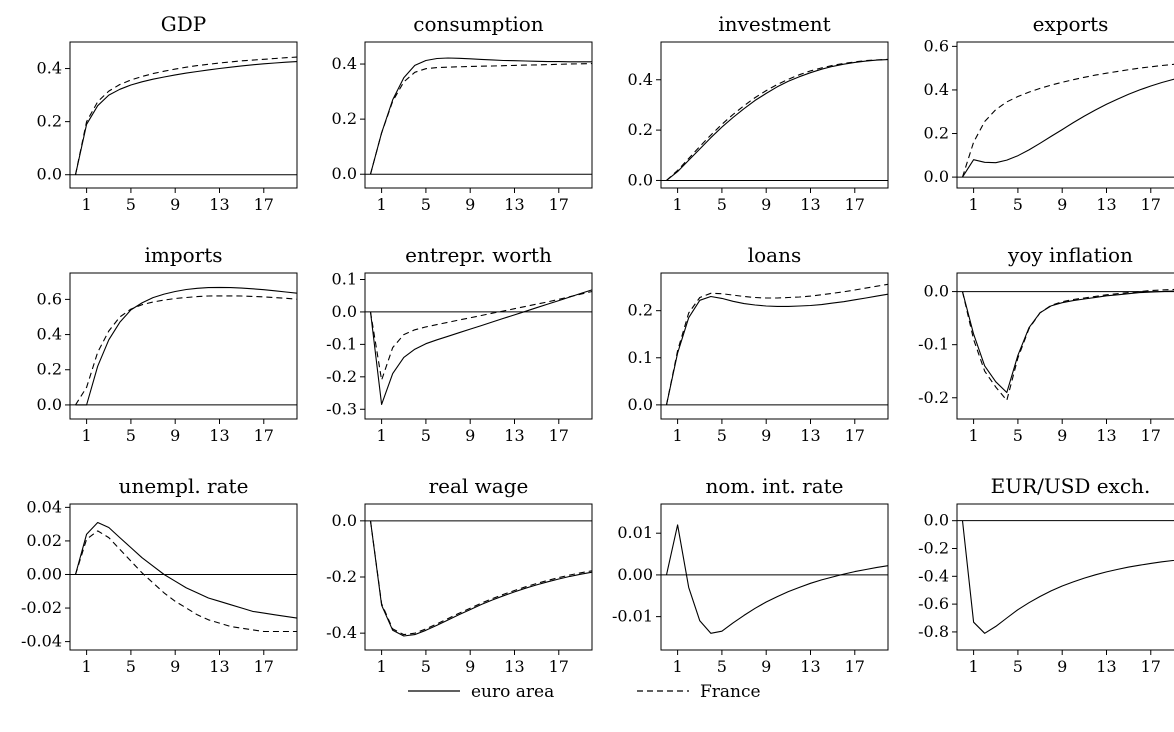  I want to click on y-tick-label: -0.02, so click(41, 607).